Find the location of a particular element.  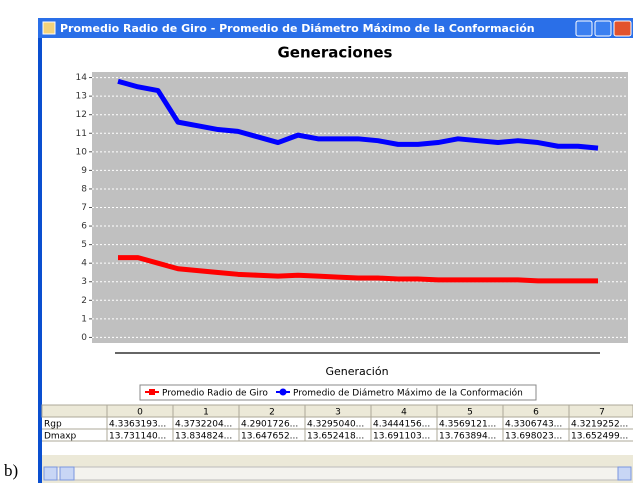

y-tick-label: 2 is located at coordinates (84, 301).